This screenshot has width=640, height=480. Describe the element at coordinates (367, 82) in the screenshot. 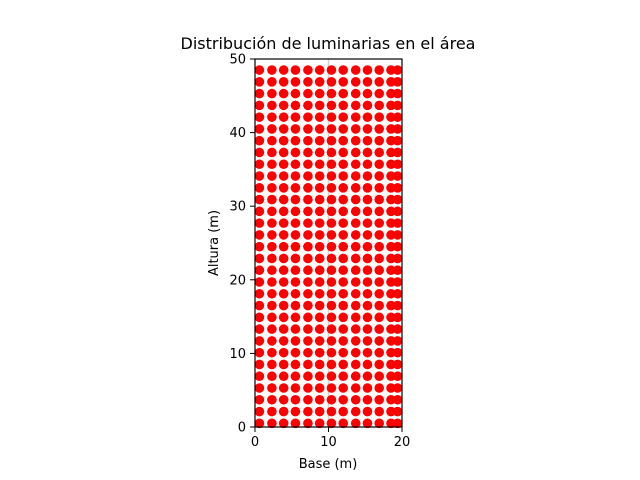

I see `point-r29-c9` at that location.